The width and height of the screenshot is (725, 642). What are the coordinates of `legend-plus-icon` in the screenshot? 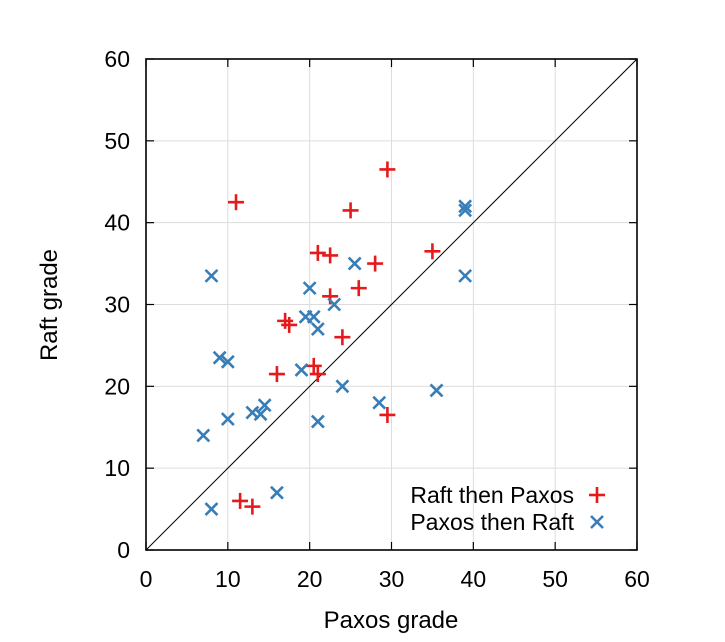 It's located at (597, 495).